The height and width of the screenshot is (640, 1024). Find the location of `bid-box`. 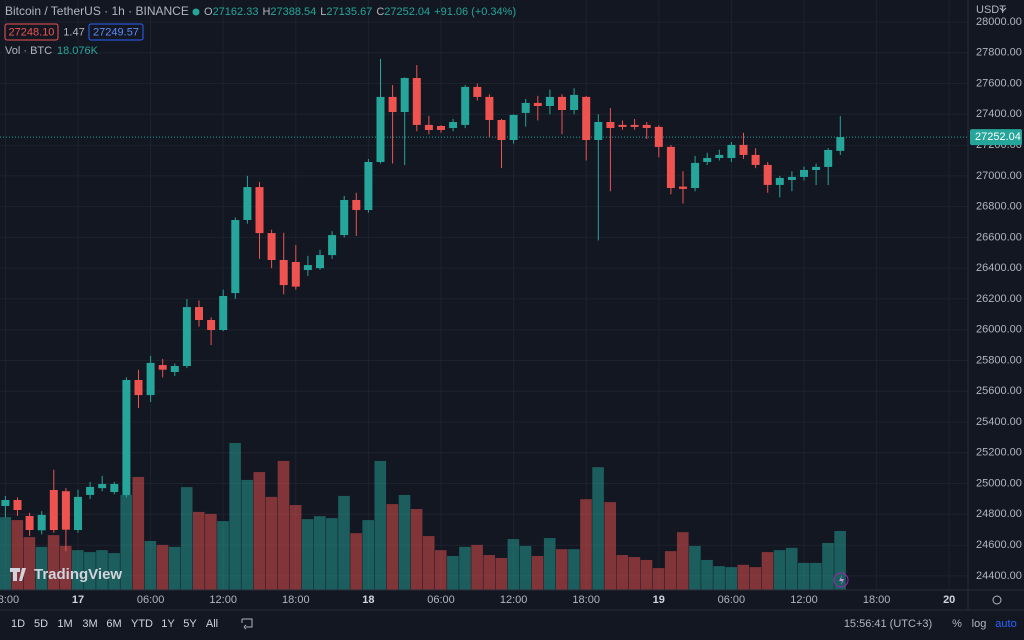

bid-box is located at coordinates (31, 32).